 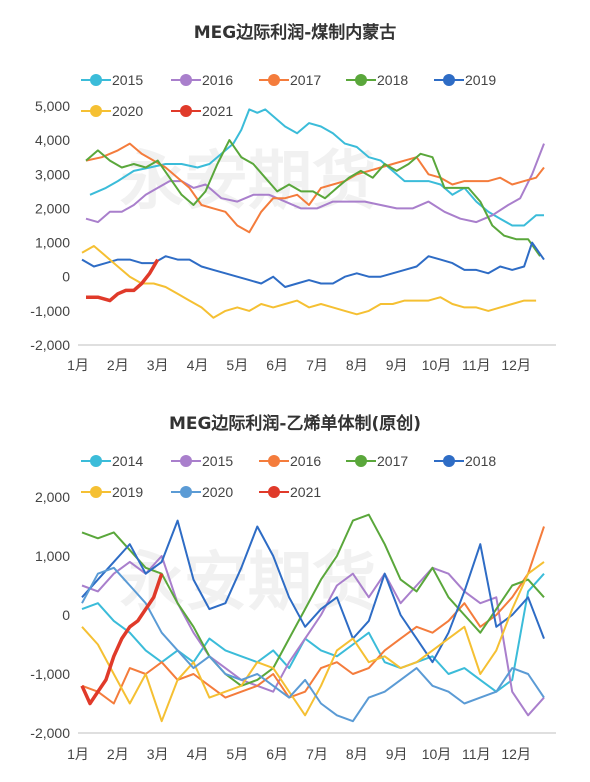 What do you see at coordinates (315, 183) in the screenshot?
I see `series-line-2016` at bounding box center [315, 183].